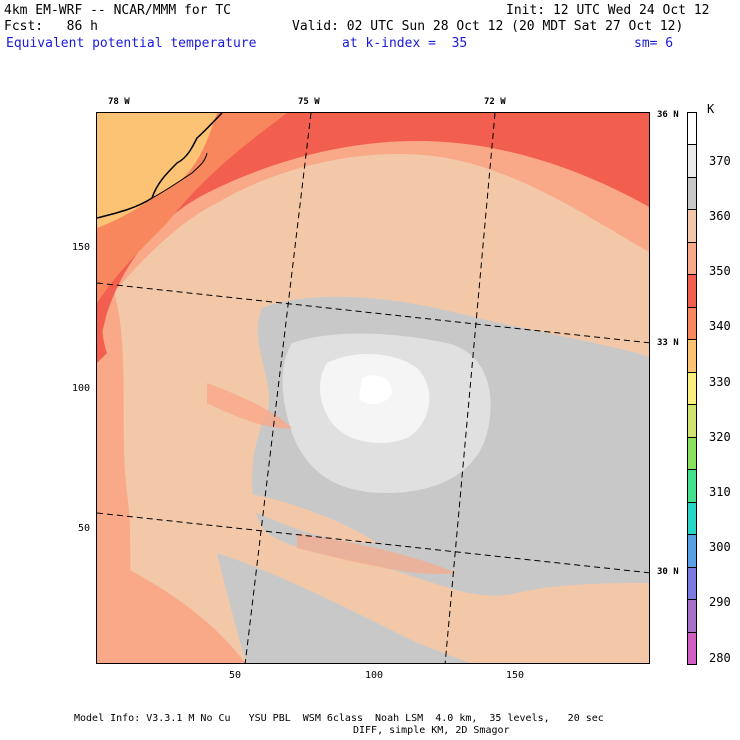 Image resolution: width=740 pixels, height=740 pixels. I want to click on init-time: Init: 12 UTC Wed 24 Oct 12, so click(608, 10).